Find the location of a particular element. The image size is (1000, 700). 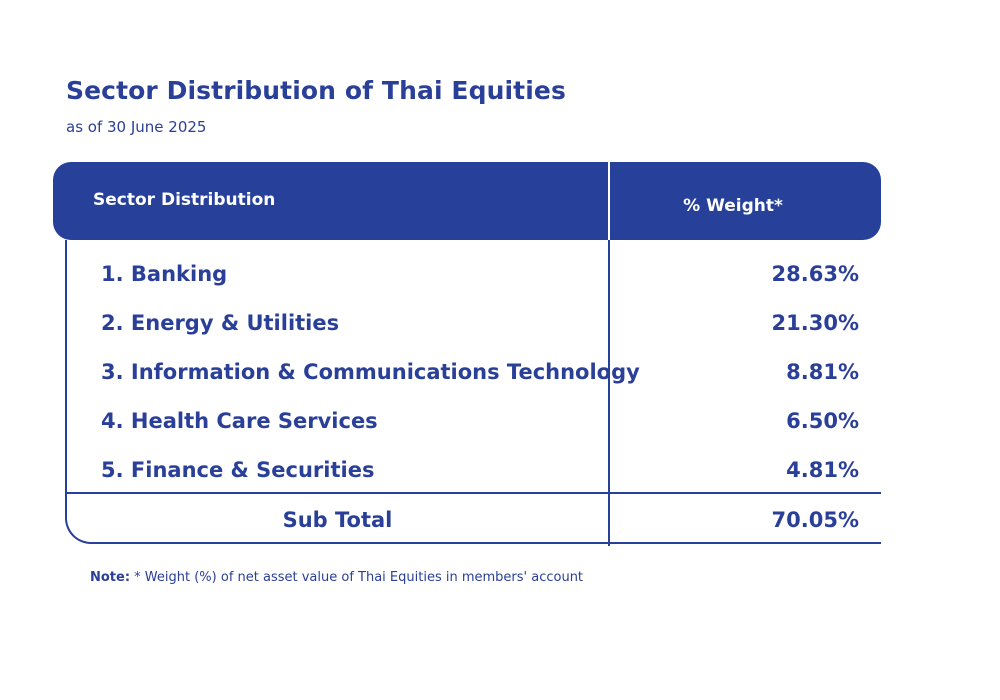

sector-weight: 6.50% is located at coordinates (822, 421).